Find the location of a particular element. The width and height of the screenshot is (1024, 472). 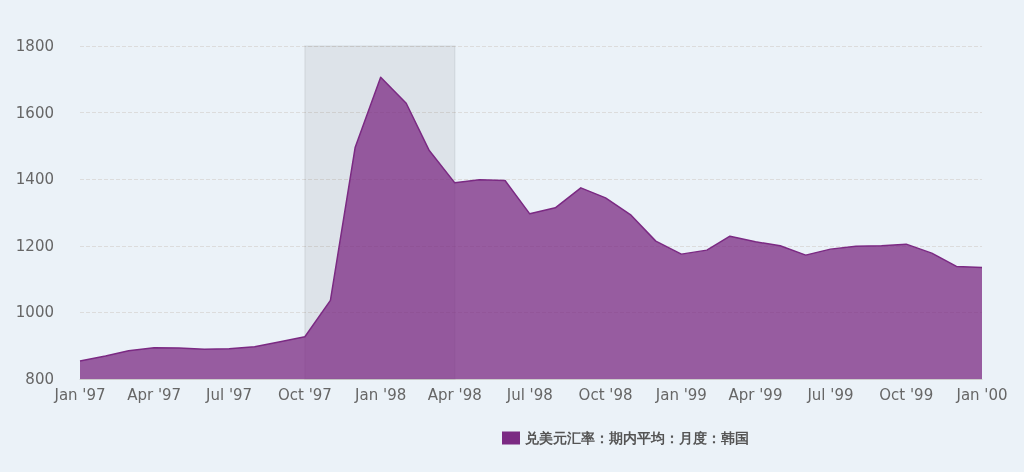

x-tick-label: Jan '99 is located at coordinates (680, 394).